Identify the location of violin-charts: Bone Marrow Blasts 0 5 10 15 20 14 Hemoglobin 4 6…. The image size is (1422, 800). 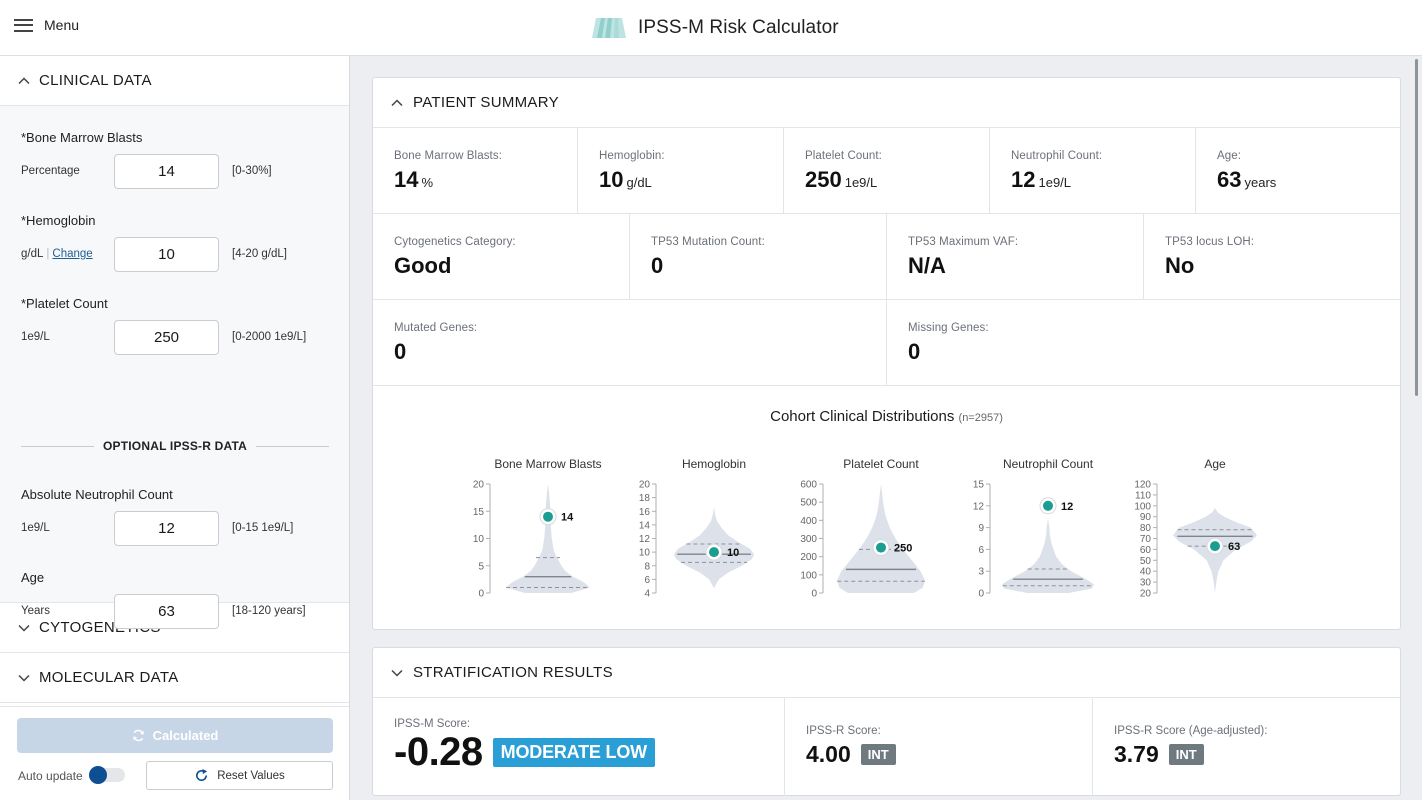
(865, 528).